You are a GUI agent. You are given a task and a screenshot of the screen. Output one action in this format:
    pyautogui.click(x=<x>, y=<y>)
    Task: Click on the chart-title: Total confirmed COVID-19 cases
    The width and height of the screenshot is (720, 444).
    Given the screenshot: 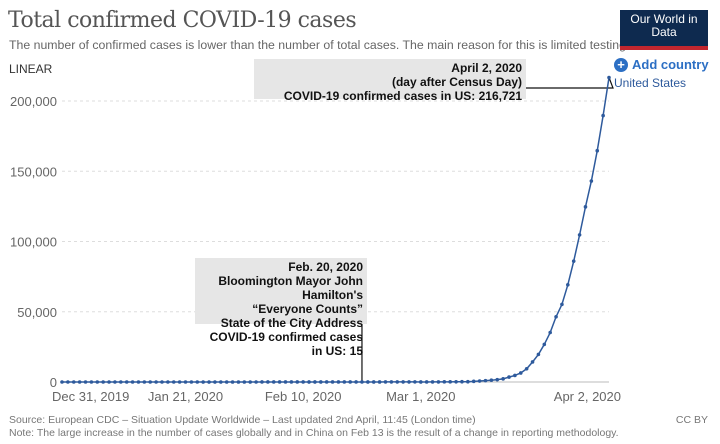 What is the action you would take?
    pyautogui.click(x=182, y=20)
    